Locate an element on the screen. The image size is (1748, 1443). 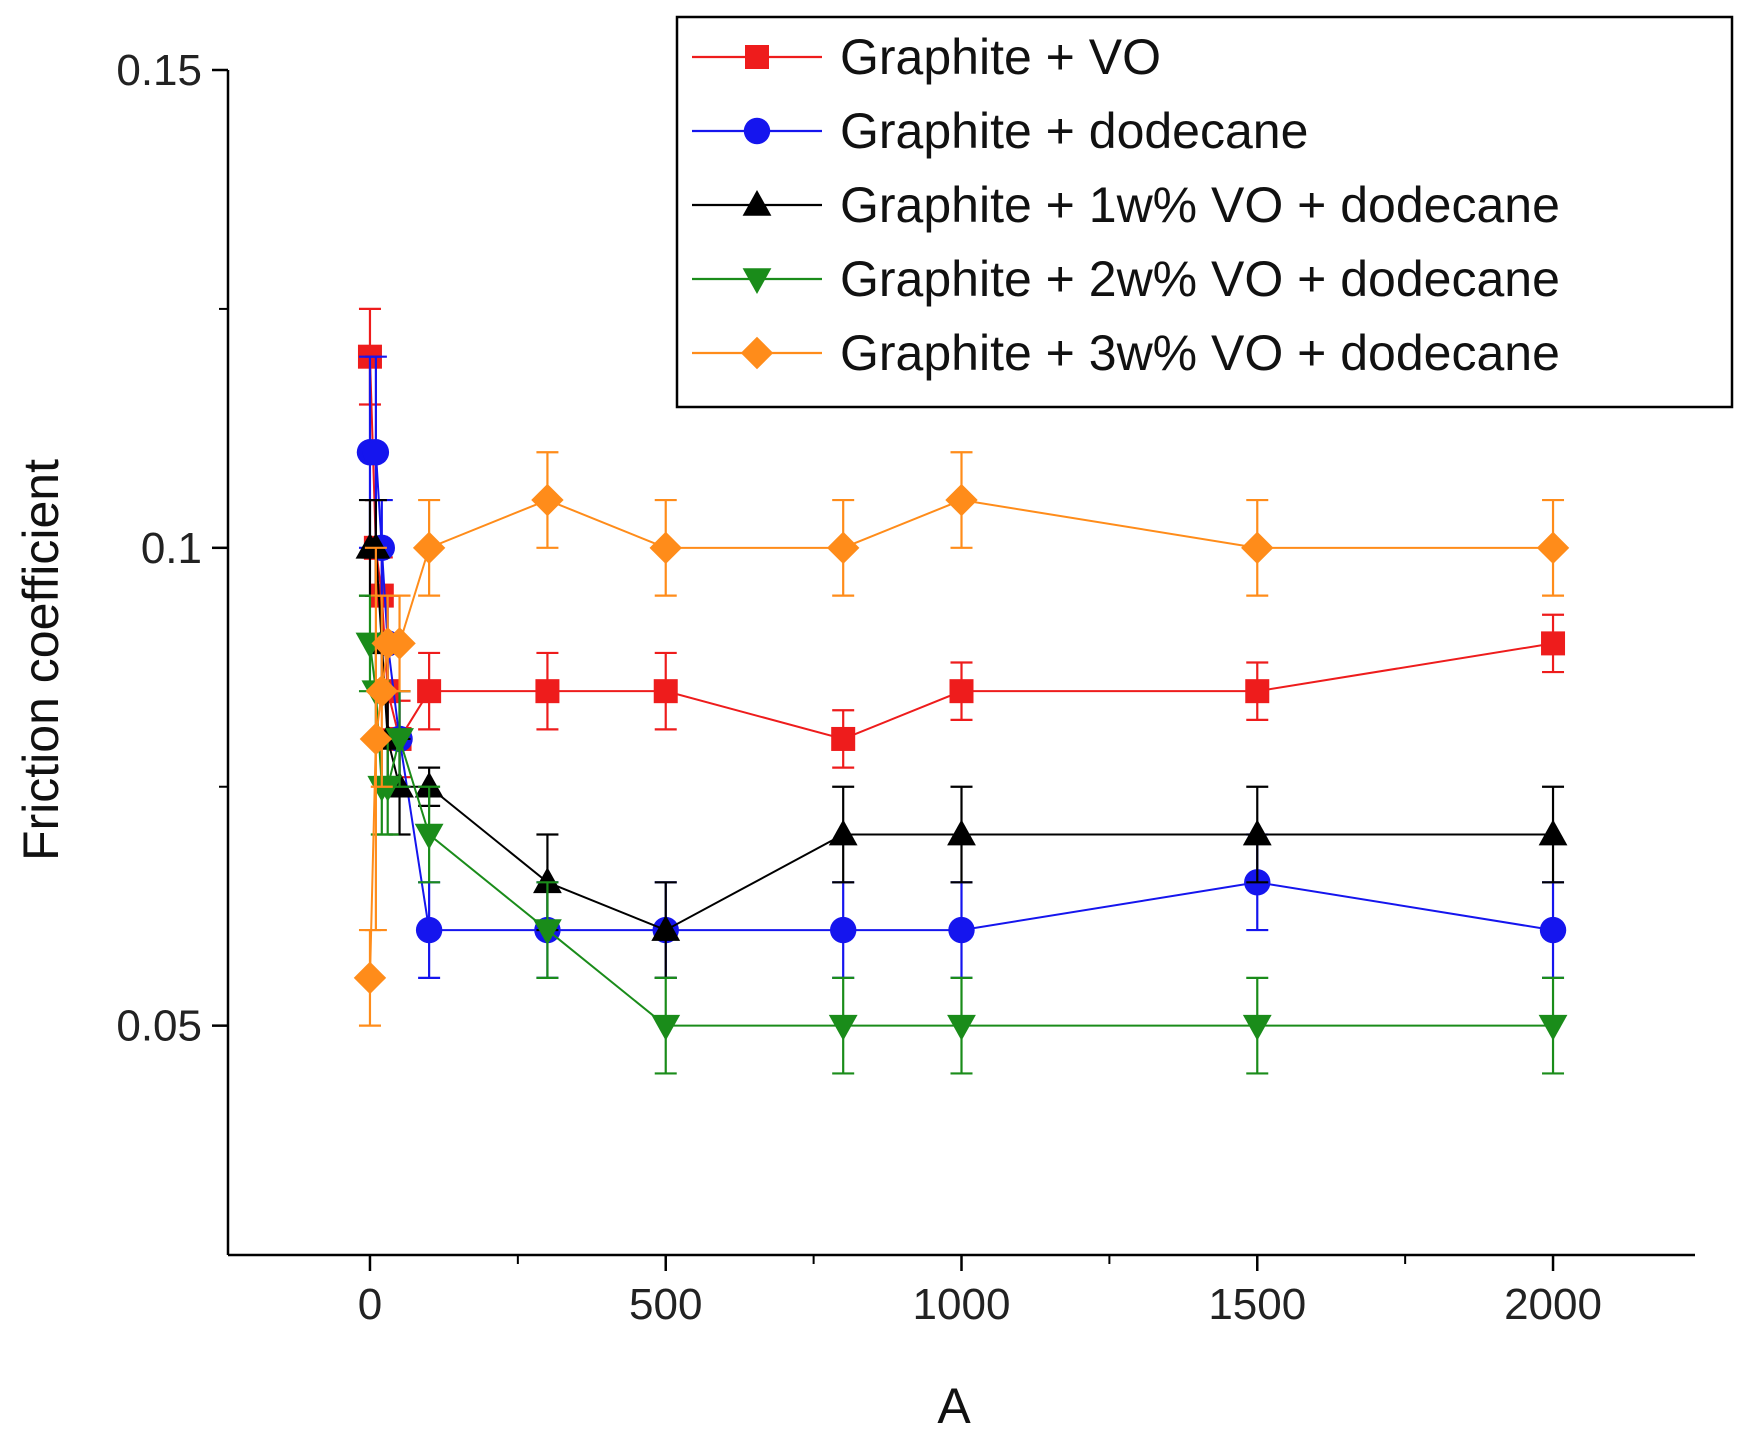
legend-label: Graphite + VO is located at coordinates (1000, 57).